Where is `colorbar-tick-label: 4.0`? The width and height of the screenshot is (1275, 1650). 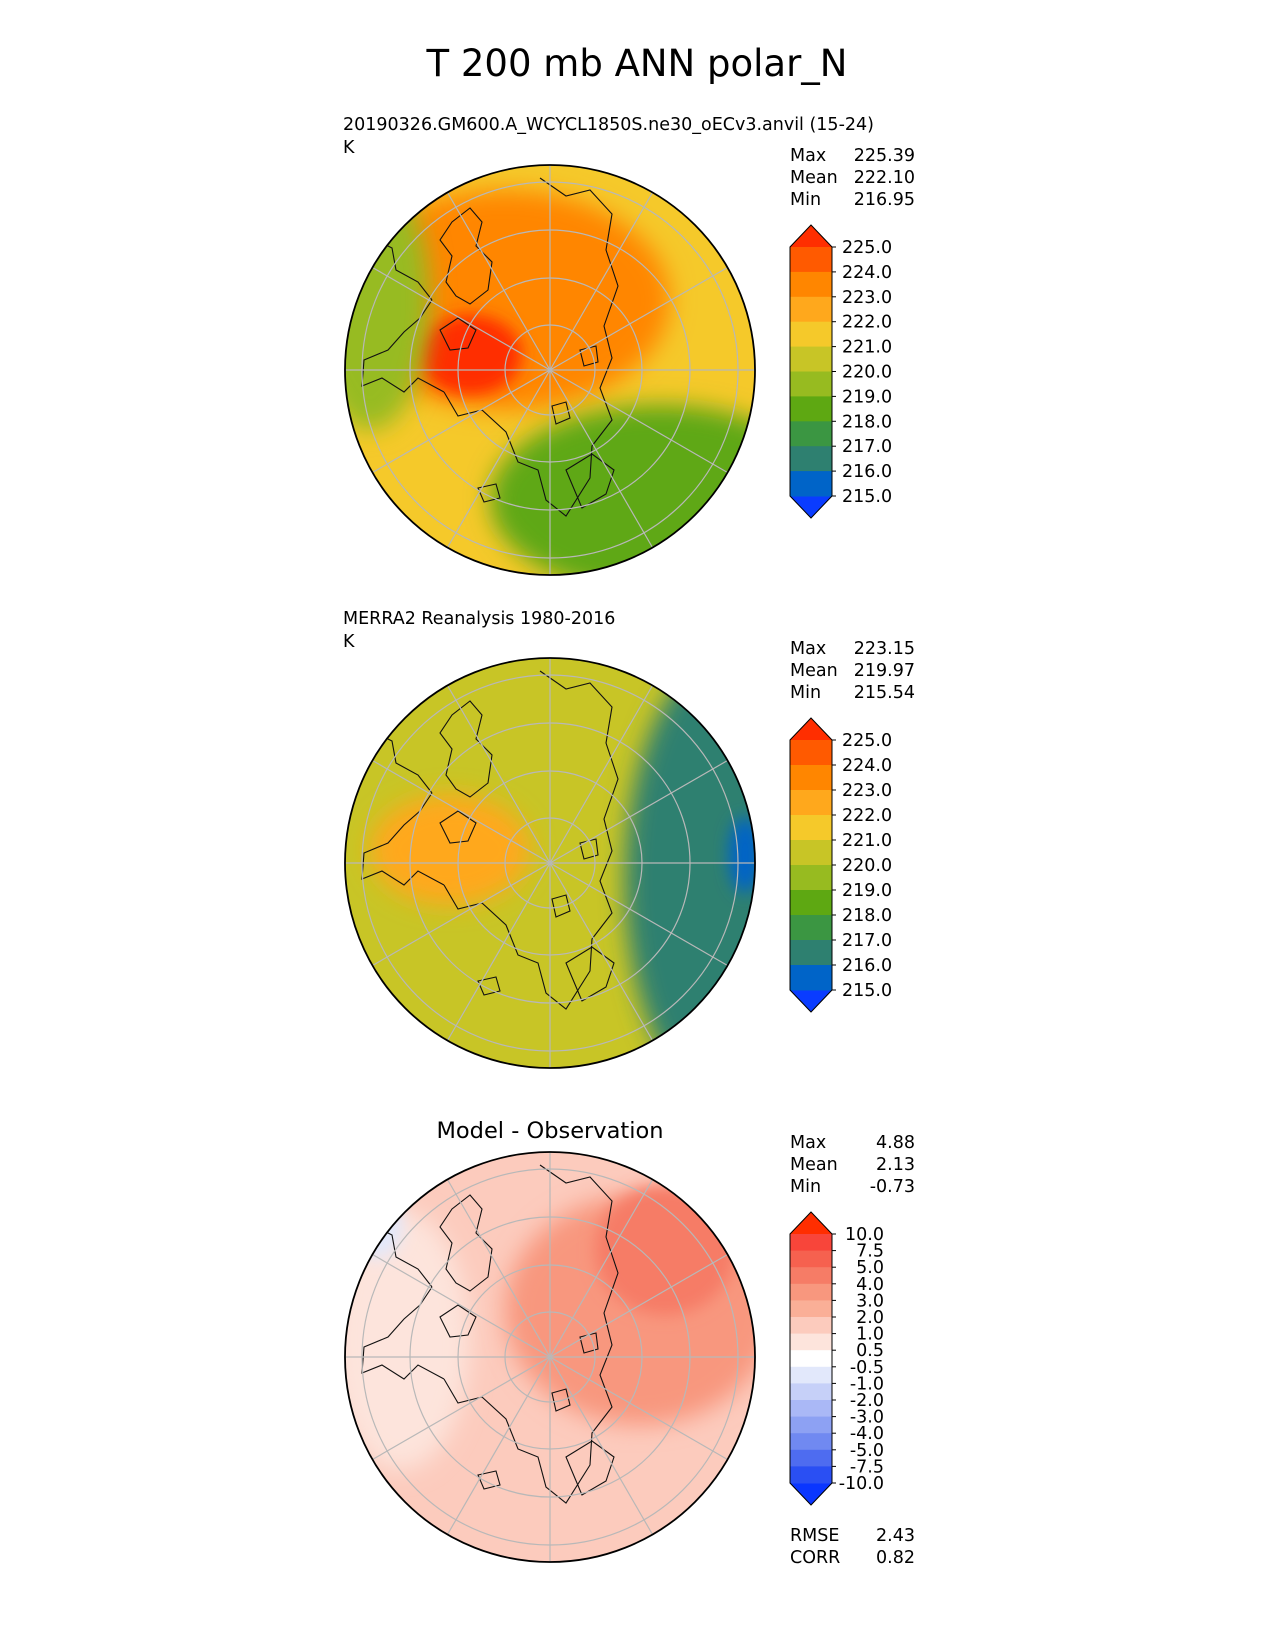 colorbar-tick-label: 4.0 is located at coordinates (870, 1285).